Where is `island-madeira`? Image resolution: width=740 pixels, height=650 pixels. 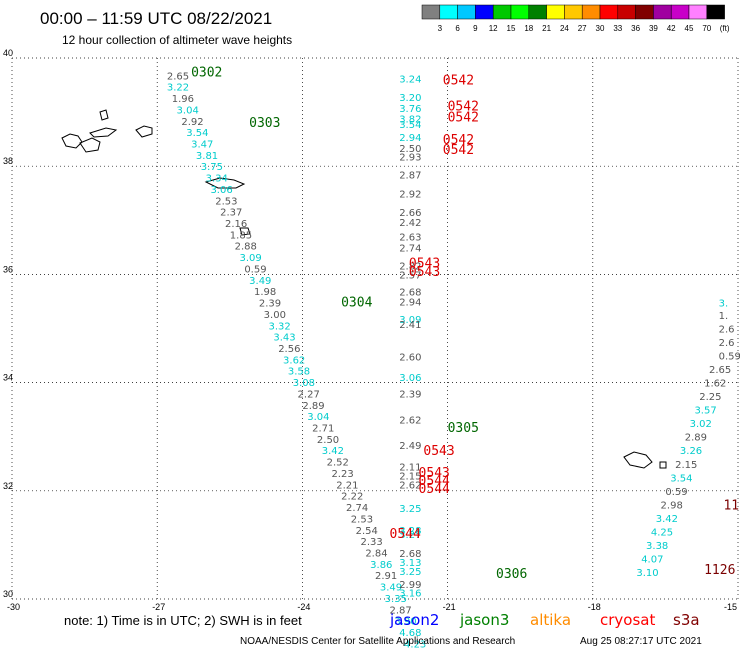
island-madeira is located at coordinates (638, 460).